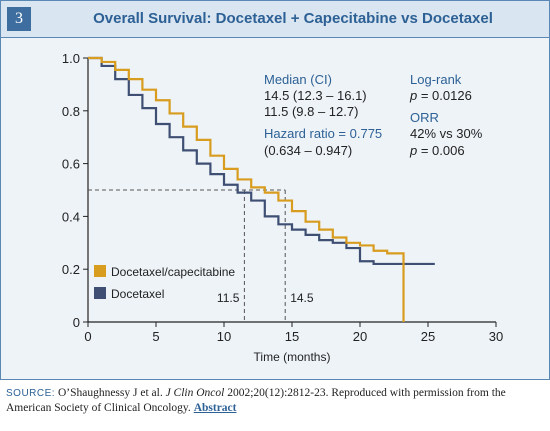 This screenshot has height=431, width=550. Describe the element at coordinates (31, 393) in the screenshot. I see `source-label: SOURCE:` at that location.